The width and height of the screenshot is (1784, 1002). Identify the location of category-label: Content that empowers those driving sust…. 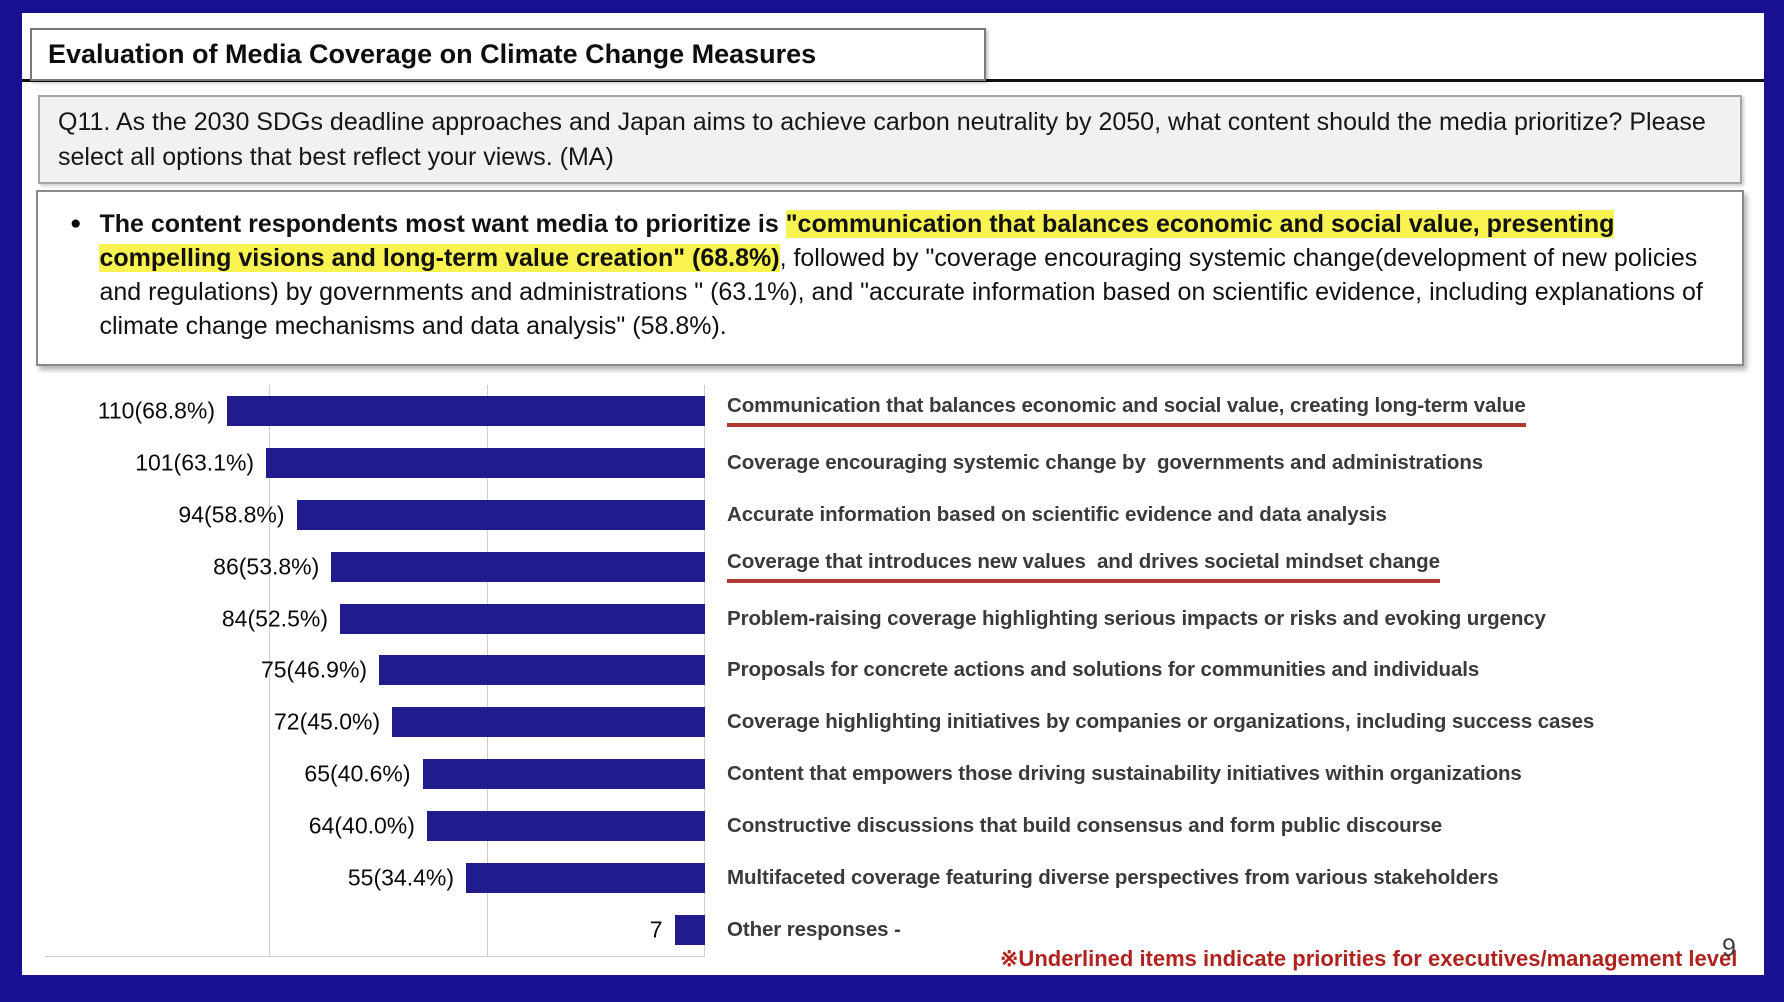
(1124, 774).